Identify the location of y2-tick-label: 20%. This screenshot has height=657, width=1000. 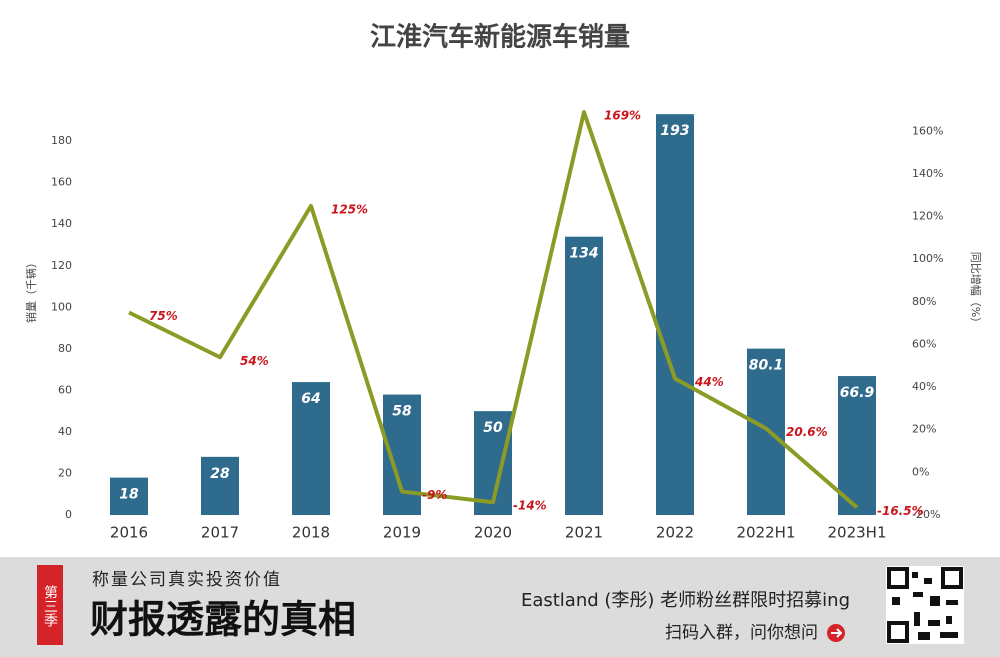
(924, 429).